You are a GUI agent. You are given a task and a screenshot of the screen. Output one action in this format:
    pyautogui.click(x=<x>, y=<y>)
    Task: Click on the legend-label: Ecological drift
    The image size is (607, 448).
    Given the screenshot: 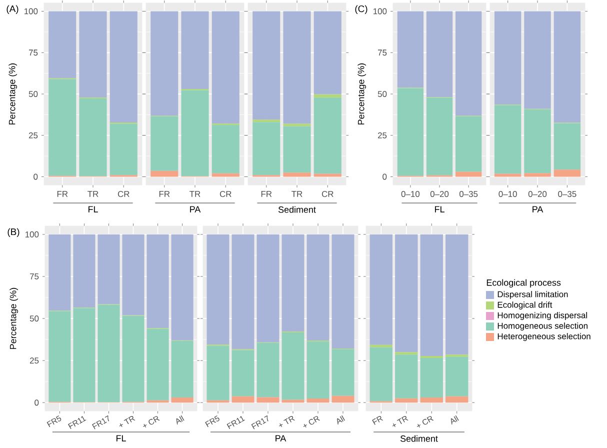 What is the action you would take?
    pyautogui.click(x=525, y=306)
    